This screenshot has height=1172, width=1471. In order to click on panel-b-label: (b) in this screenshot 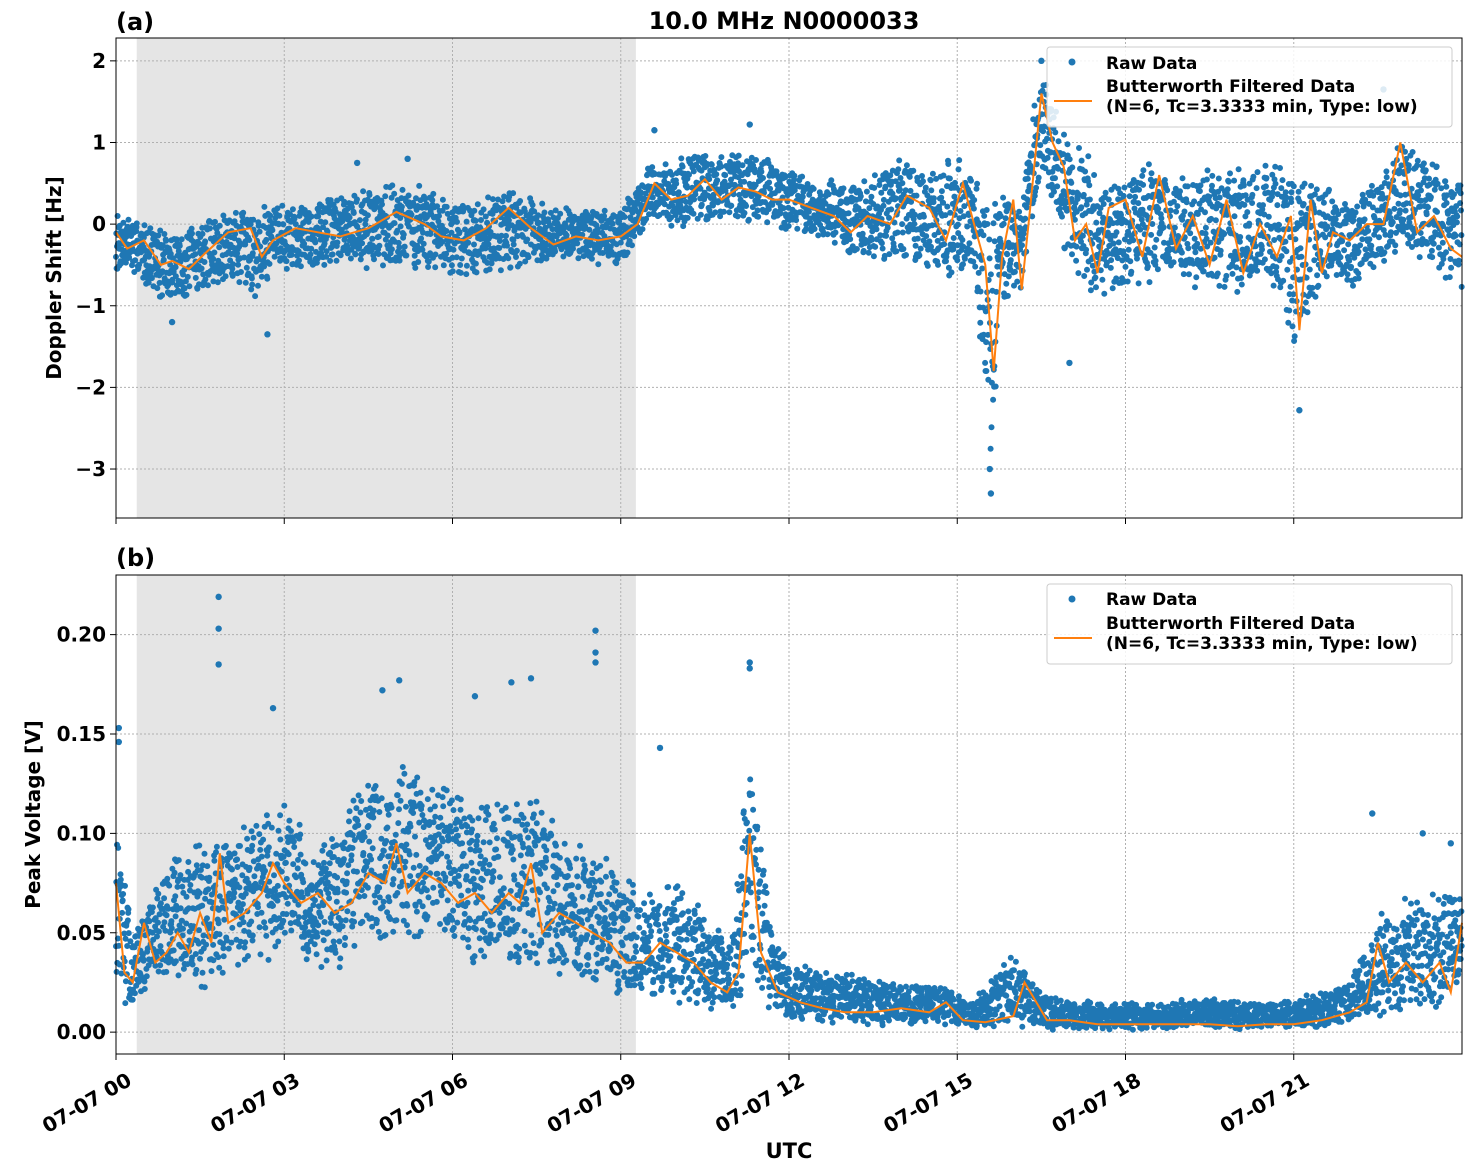, I will do `click(135, 558)`.